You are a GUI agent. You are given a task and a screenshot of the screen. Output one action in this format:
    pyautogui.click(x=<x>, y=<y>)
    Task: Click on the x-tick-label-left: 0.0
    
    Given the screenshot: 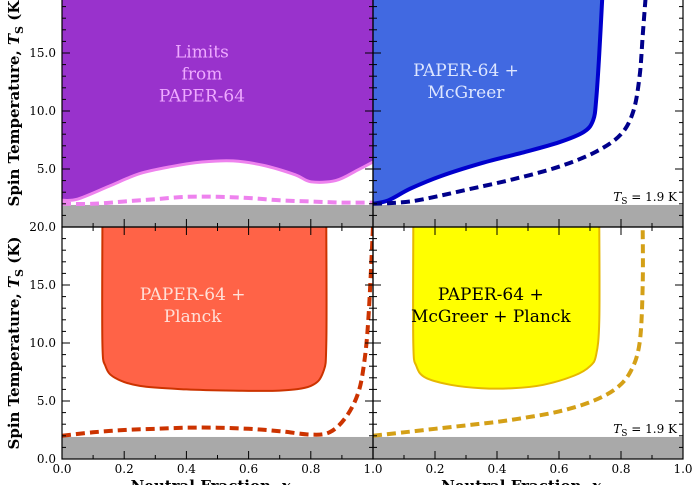 What is the action you would take?
    pyautogui.click(x=61, y=469)
    